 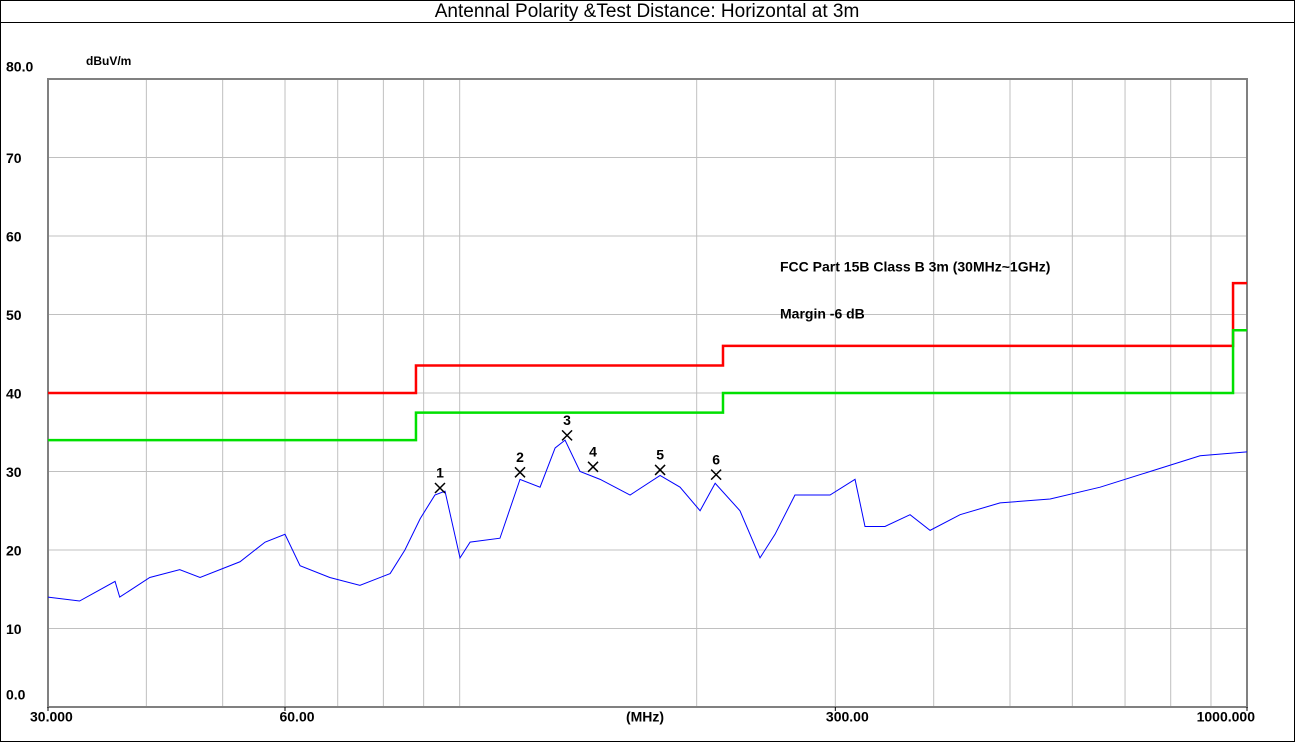 What do you see at coordinates (19, 67) in the screenshot?
I see `y-tick-label: 80.0` at bounding box center [19, 67].